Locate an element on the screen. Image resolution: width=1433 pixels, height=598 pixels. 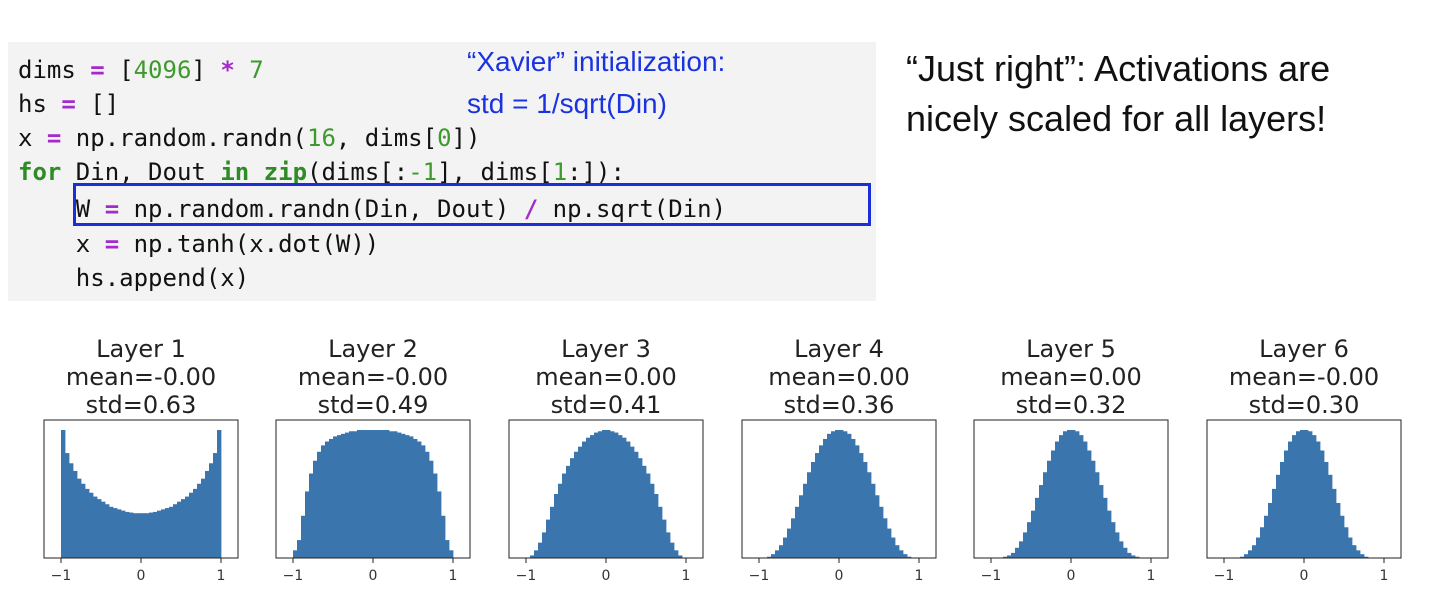
code-token: 1 is located at coordinates (560, 172).